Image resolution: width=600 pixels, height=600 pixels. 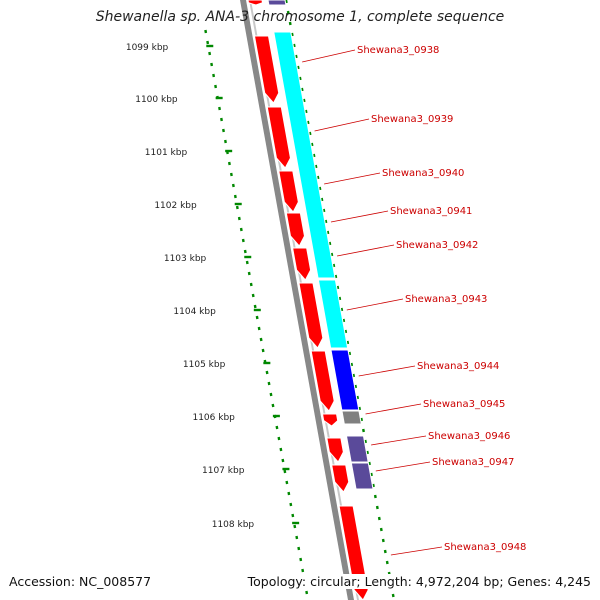 What do you see at coordinates (156, 100) in the screenshot?
I see `scale-label: 1100 kbp` at bounding box center [156, 100].